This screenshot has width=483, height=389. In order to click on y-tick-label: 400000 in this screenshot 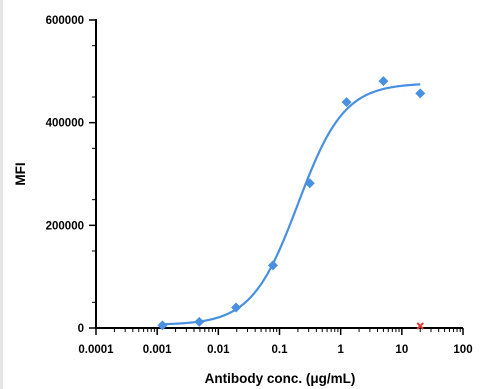, I will do `click(65, 124)`.